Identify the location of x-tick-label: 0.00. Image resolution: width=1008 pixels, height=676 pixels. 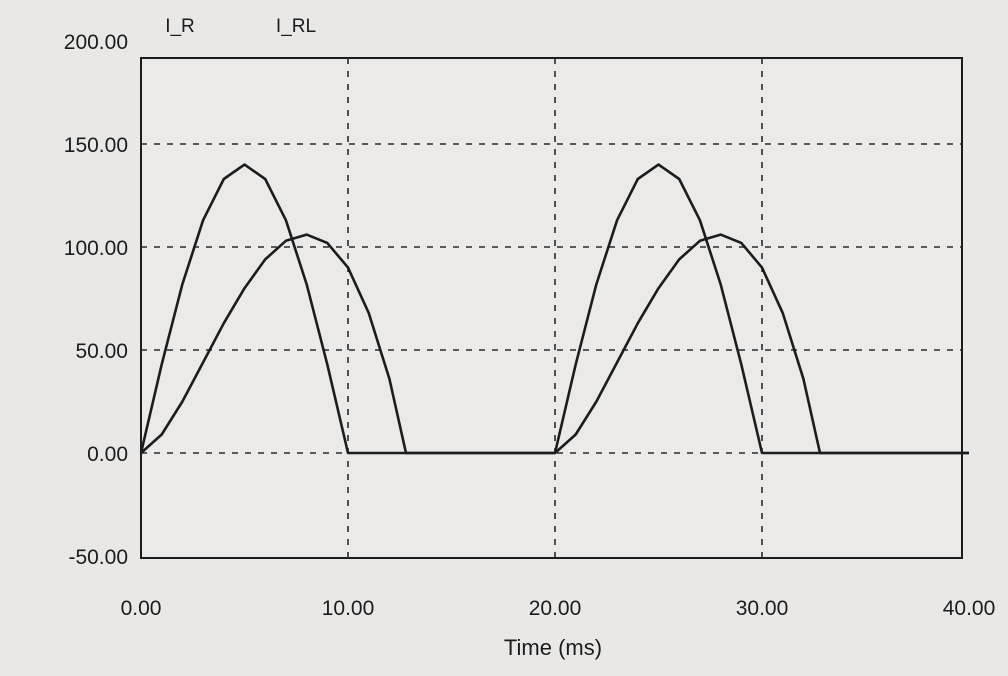
(141, 608).